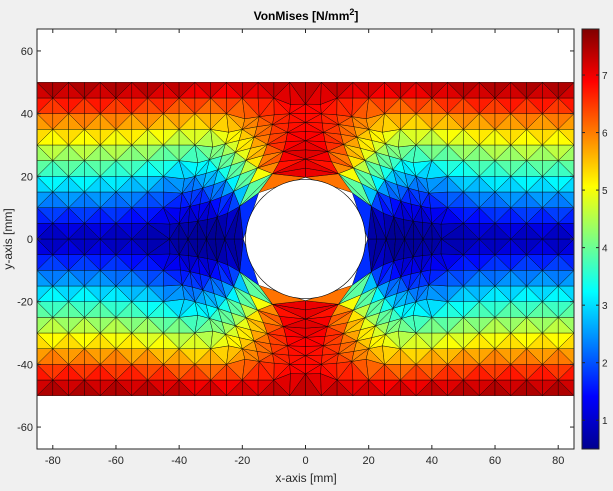  Describe the element at coordinates (605, 421) in the screenshot. I see `colorbar-tick-label: 1` at that location.